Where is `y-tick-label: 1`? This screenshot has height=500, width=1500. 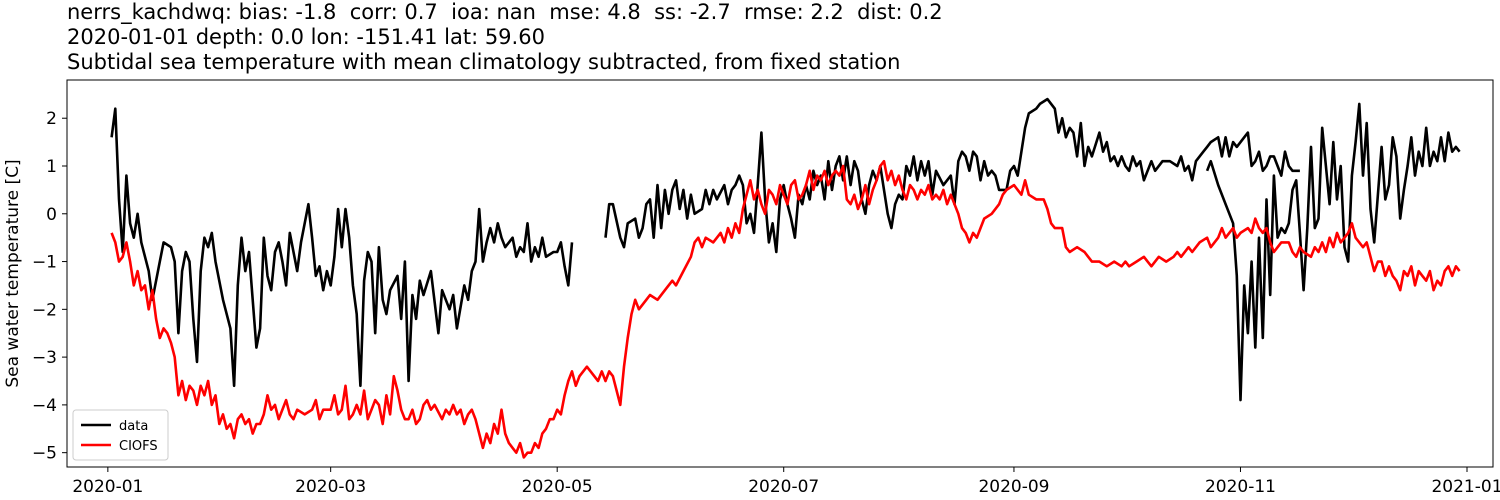
y-tick-label: 1 is located at coordinates (51, 167).